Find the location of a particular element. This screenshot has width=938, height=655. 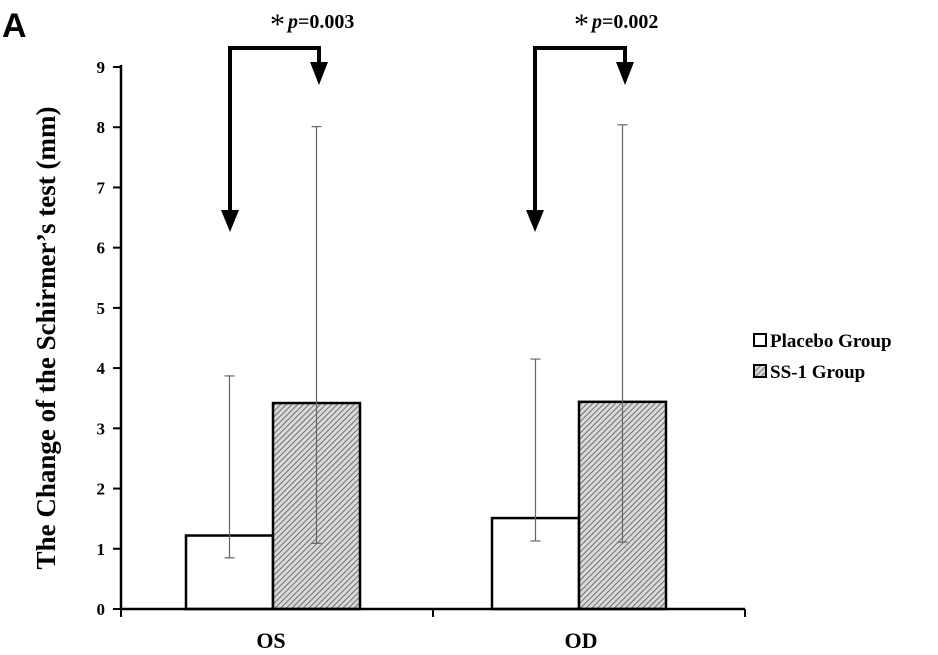

y-tick-label: 8 is located at coordinates (101, 127).